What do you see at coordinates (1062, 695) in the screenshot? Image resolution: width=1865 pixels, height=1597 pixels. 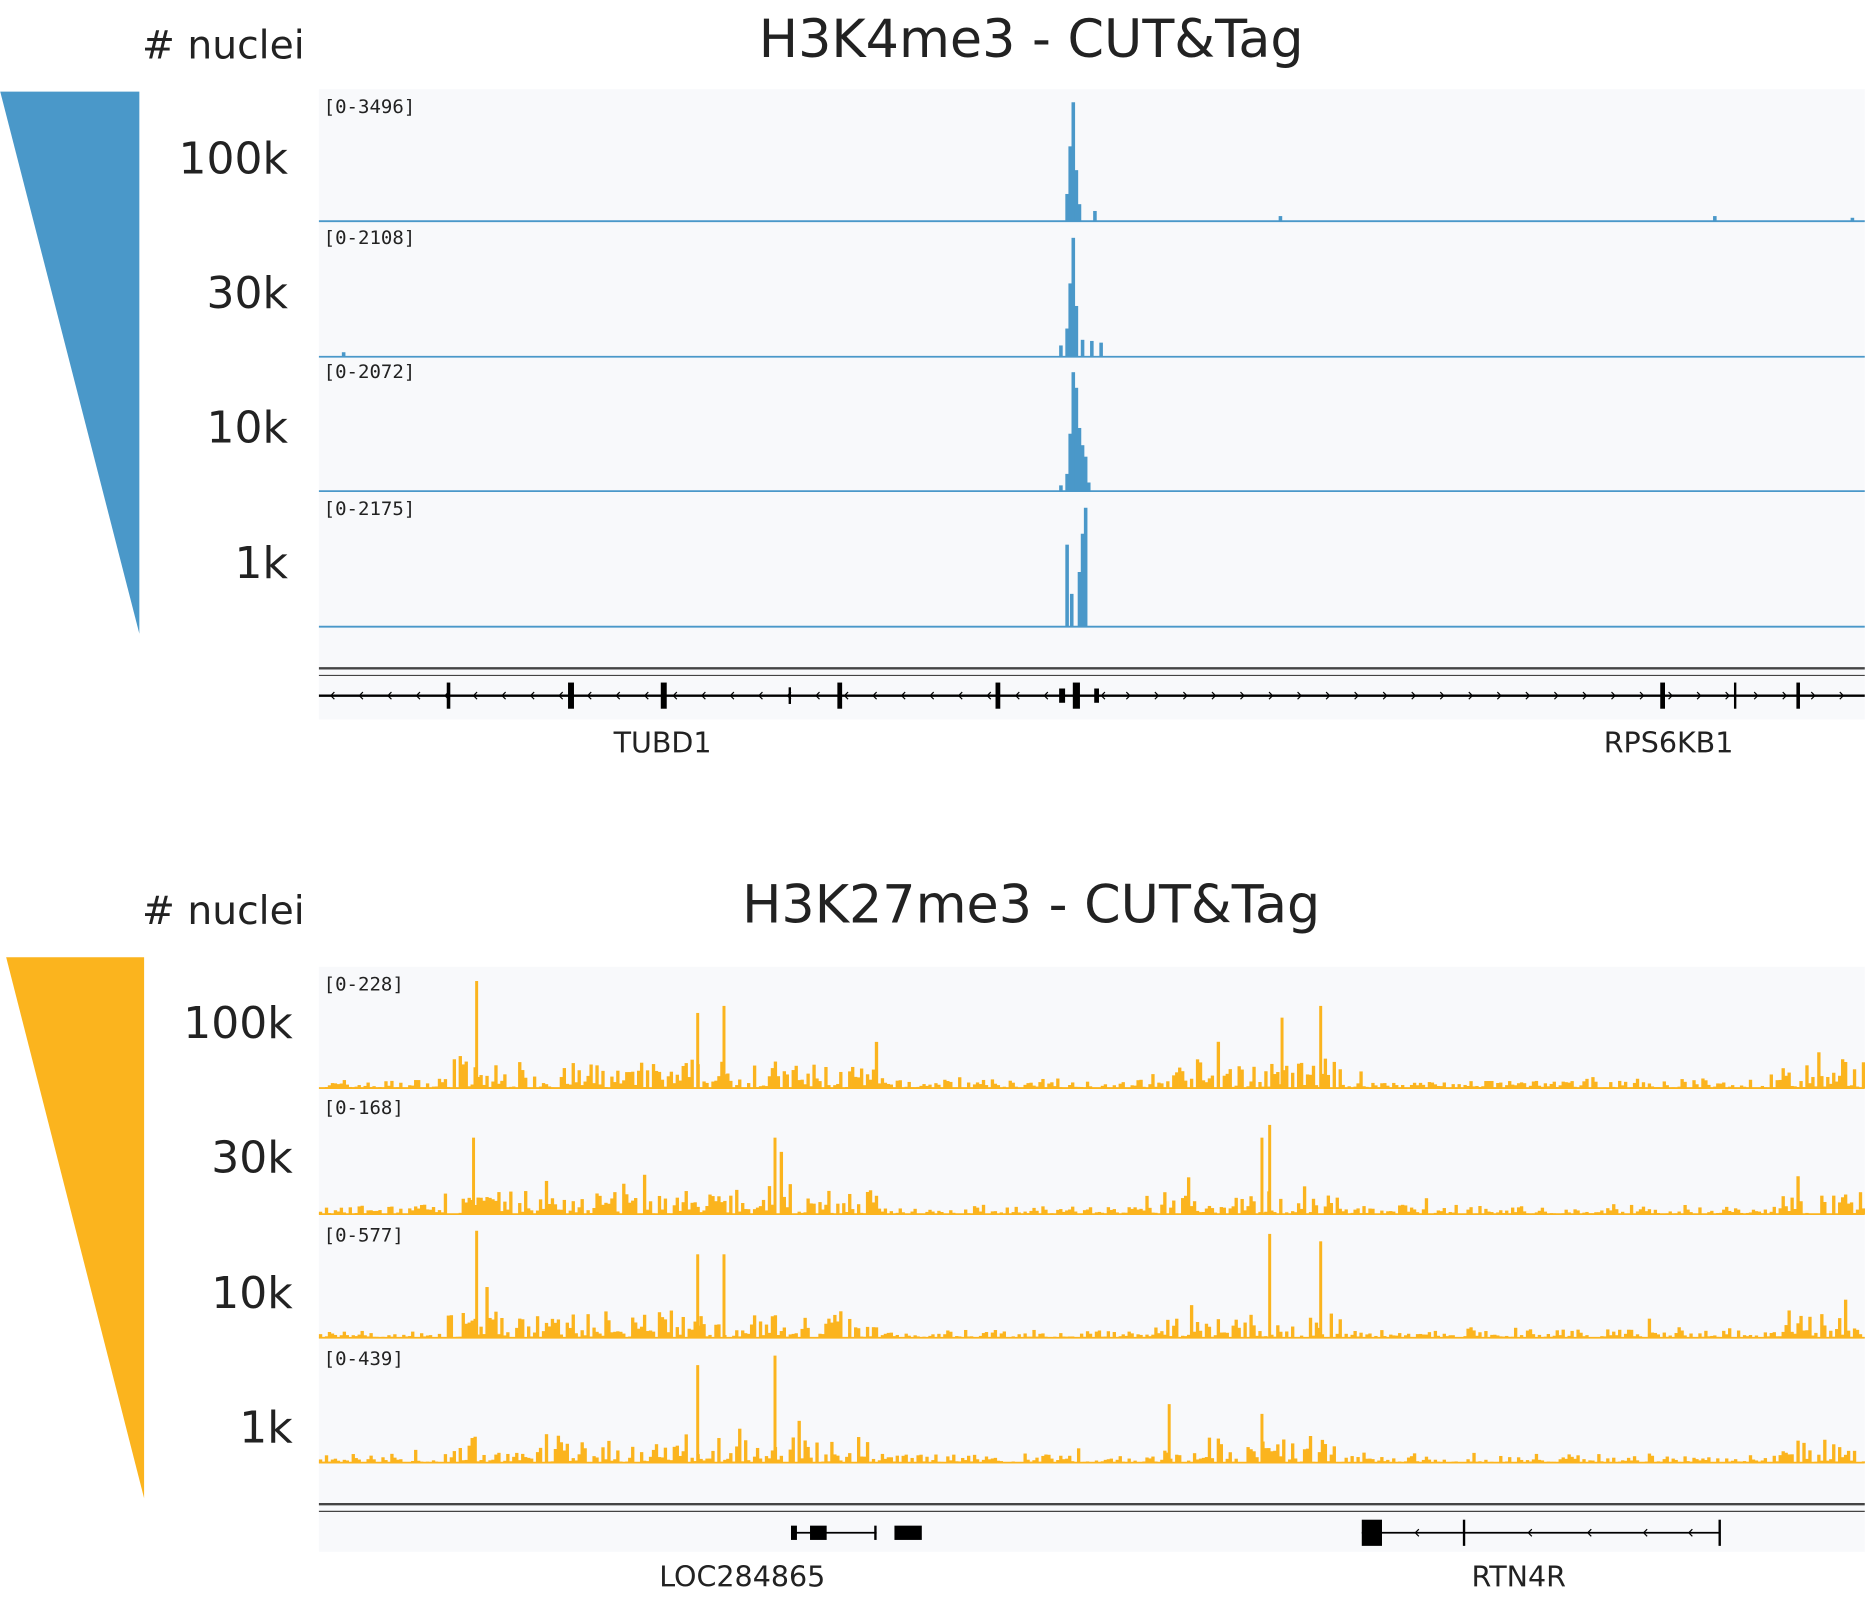 I see `exon` at bounding box center [1062, 695].